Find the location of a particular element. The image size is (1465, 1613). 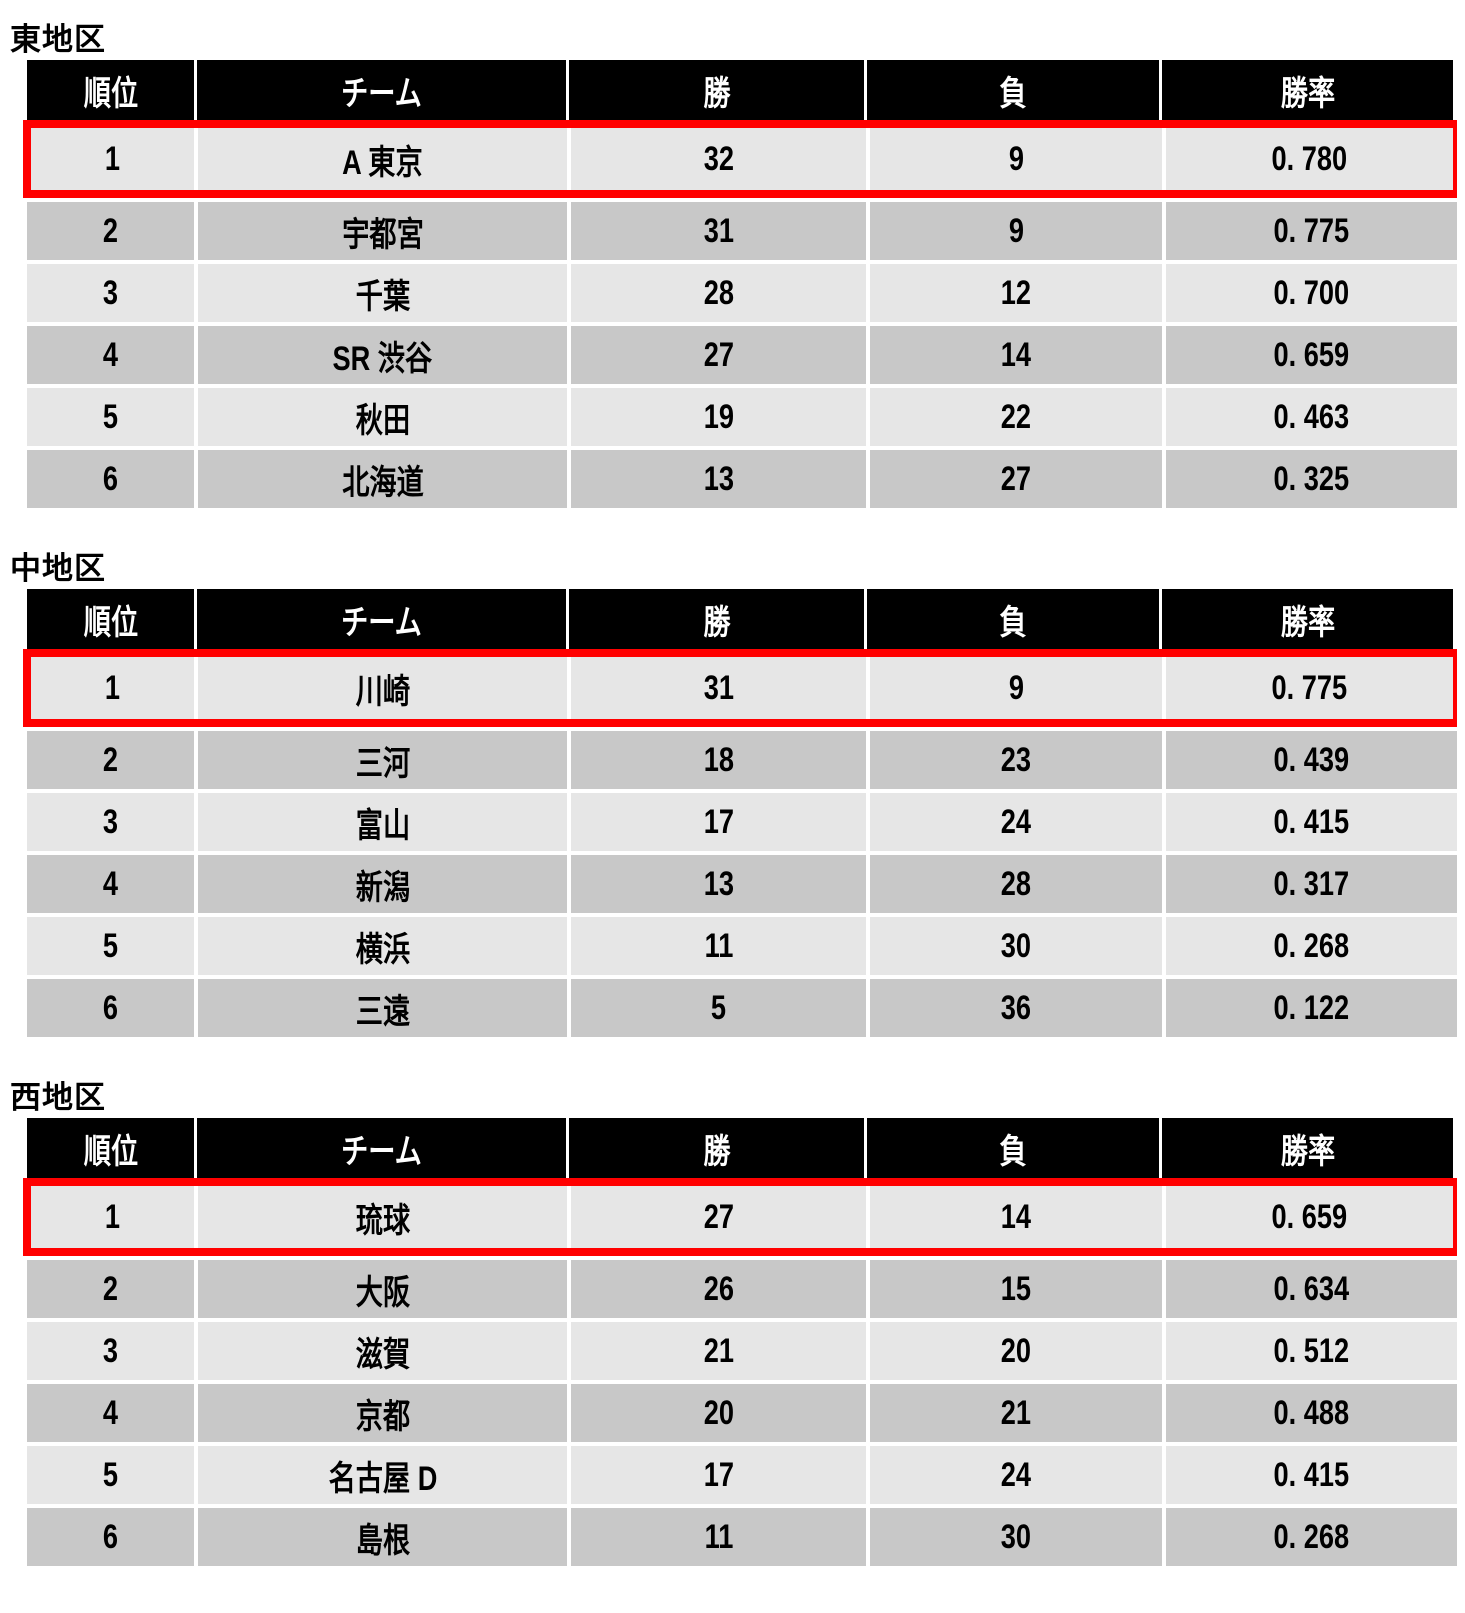

cell-losses: 23 is located at coordinates (1016, 760).